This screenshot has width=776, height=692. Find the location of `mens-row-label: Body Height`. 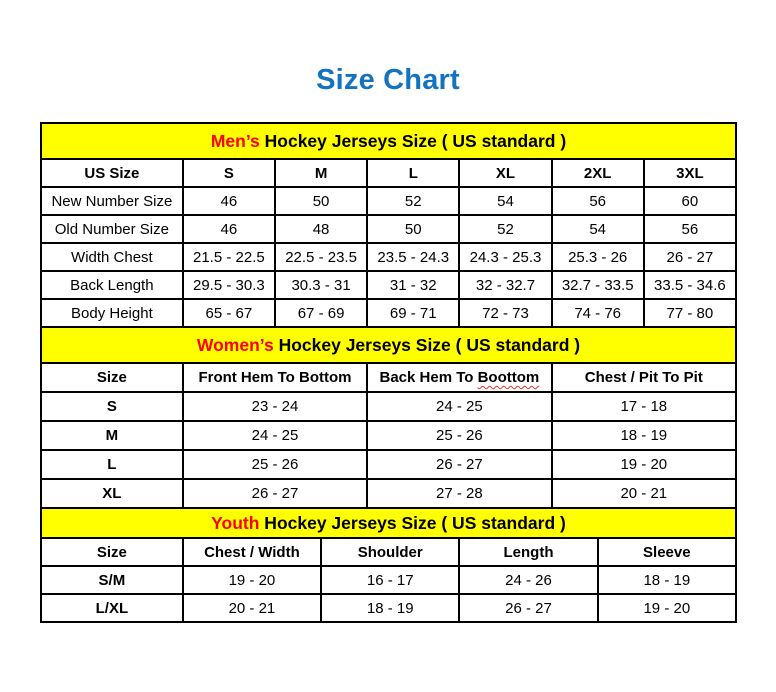

mens-row-label: Body Height is located at coordinates (112, 313).